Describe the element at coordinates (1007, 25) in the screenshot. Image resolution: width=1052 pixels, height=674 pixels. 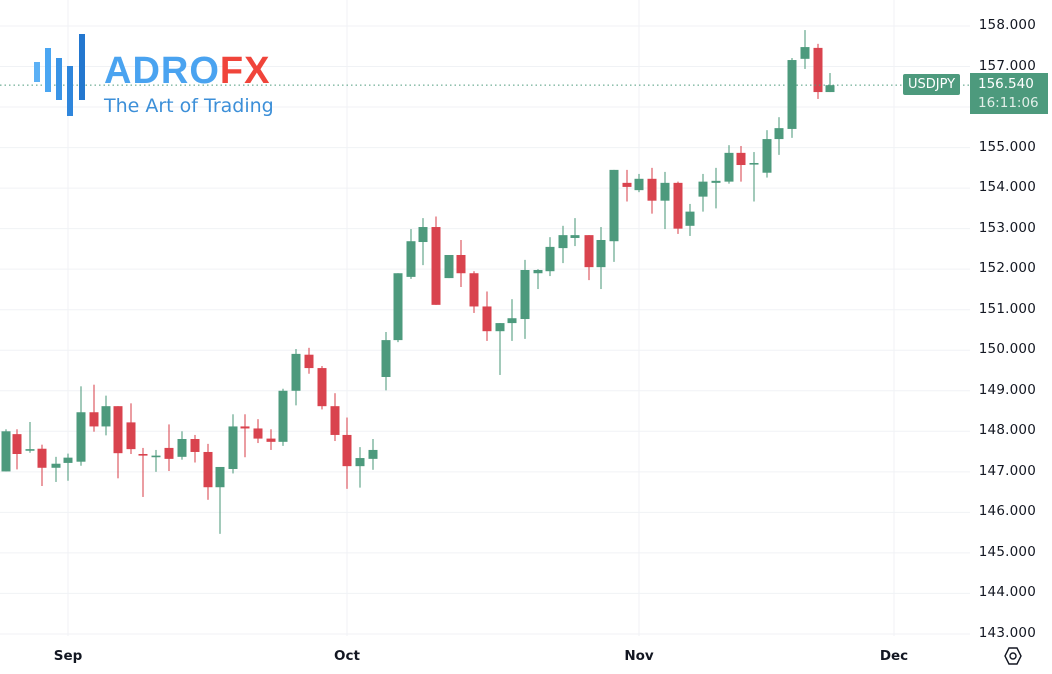
I see `price-axis-label: 158.000` at that location.